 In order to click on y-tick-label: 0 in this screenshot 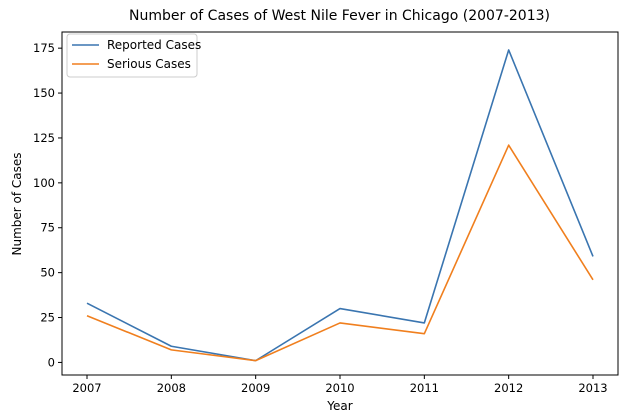, I will do `click(51, 362)`.